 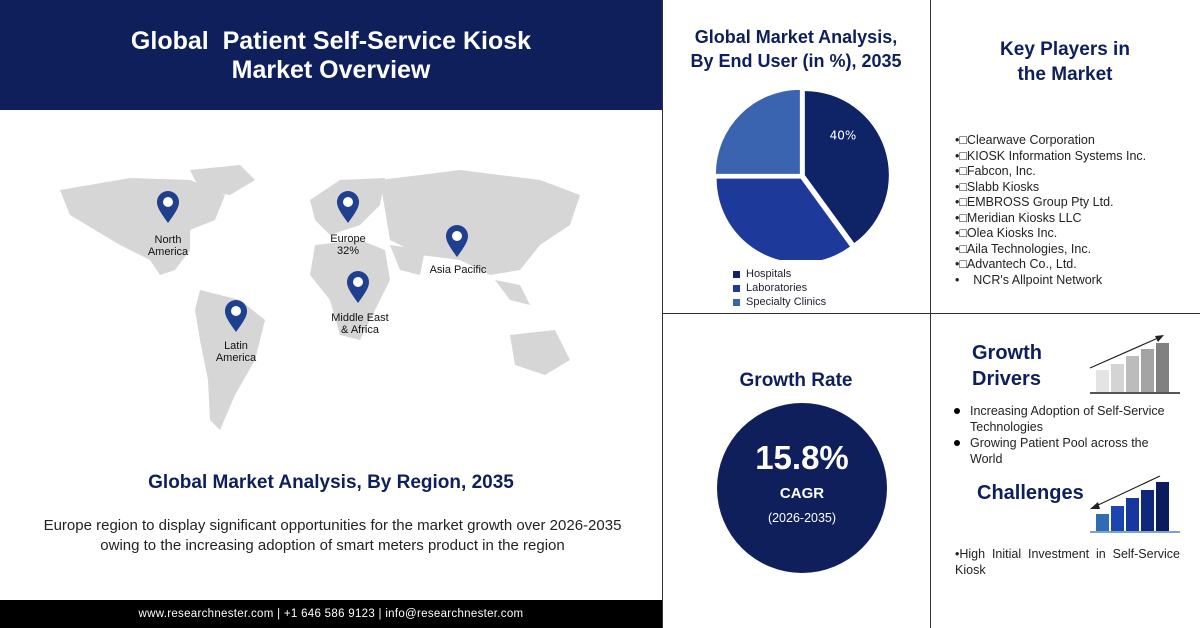 What do you see at coordinates (1018, 217) in the screenshot?
I see `player-item: •□Meridian Kiosks LLC` at bounding box center [1018, 217].